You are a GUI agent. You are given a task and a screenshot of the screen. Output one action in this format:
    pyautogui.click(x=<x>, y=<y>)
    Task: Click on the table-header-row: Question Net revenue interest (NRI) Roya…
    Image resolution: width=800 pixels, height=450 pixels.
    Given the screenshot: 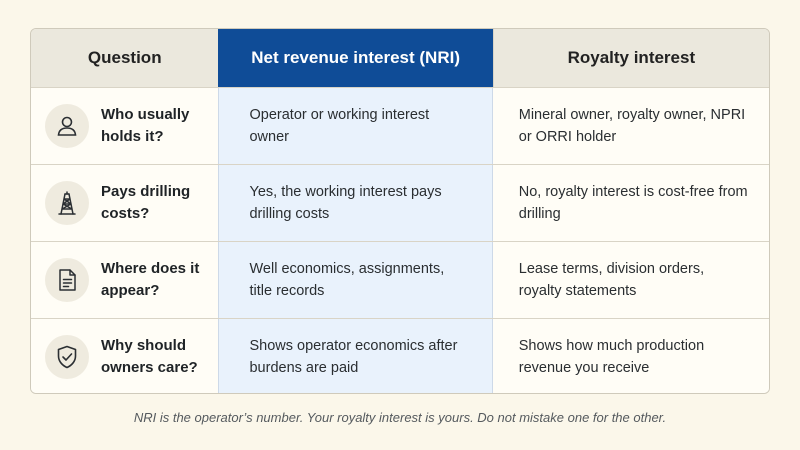 What is the action you would take?
    pyautogui.click(x=400, y=58)
    